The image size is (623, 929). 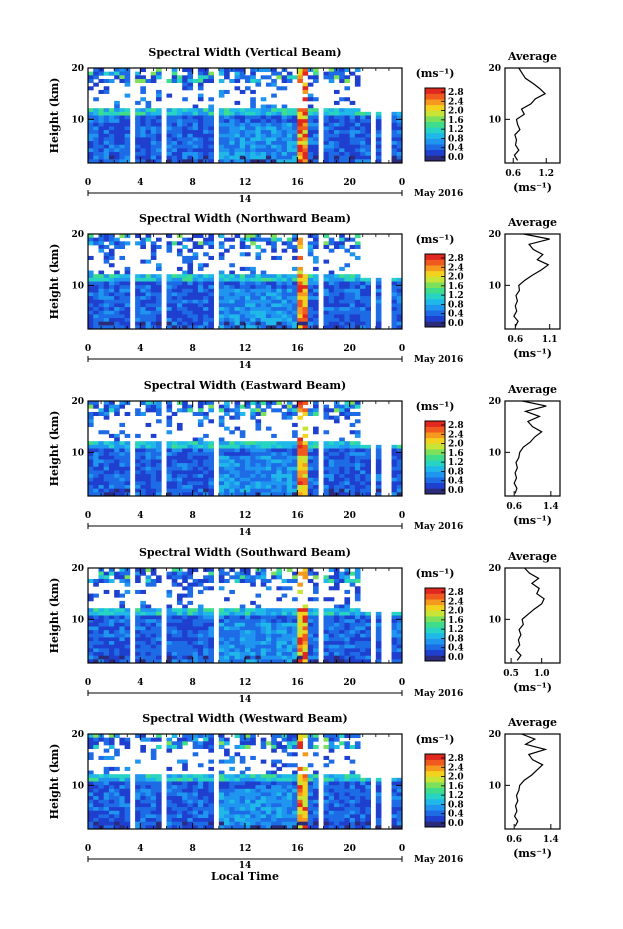 I want to click on date-label: May 2016, so click(x=438, y=360).